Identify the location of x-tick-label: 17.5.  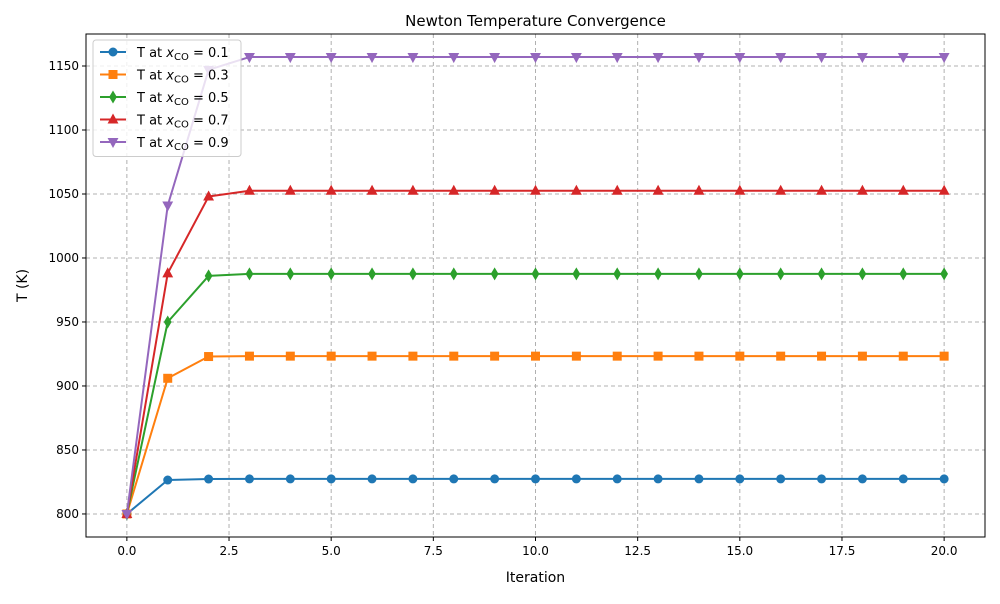
(842, 551).